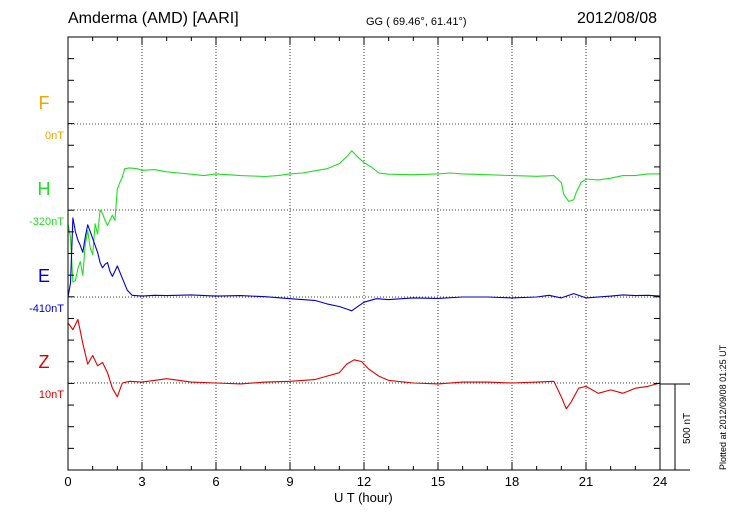 The width and height of the screenshot is (730, 520). I want to click on x-tick-label: 18, so click(512, 481).